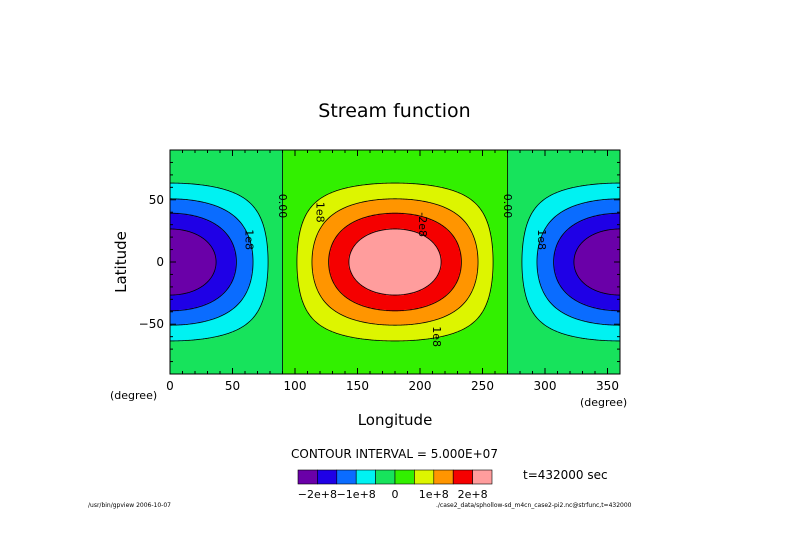  I want to click on x-tick-label: 0, so click(170, 386).